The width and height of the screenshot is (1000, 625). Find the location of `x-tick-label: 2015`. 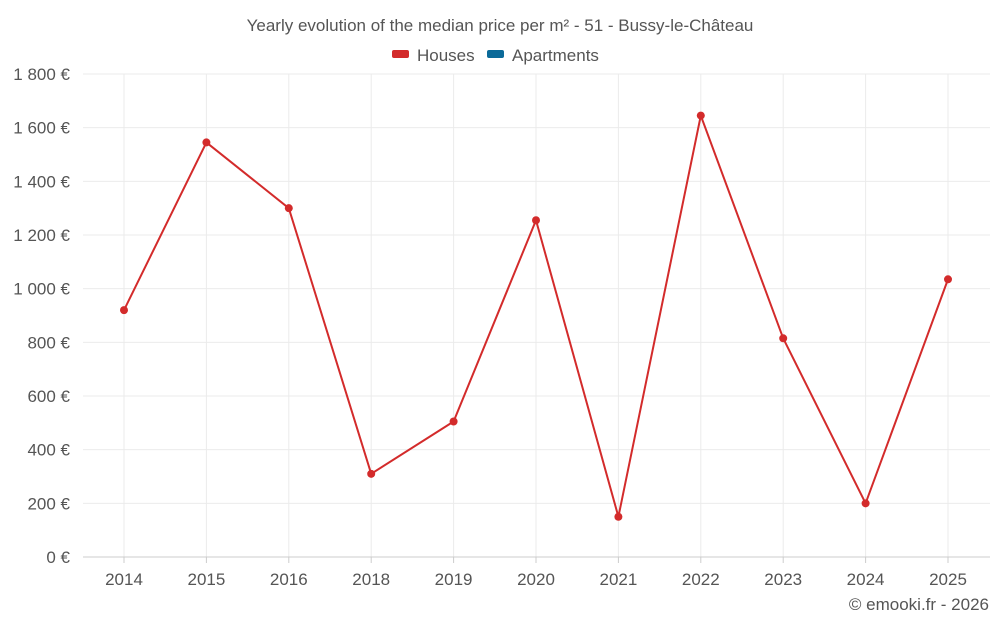

x-tick-label: 2015 is located at coordinates (206, 579).